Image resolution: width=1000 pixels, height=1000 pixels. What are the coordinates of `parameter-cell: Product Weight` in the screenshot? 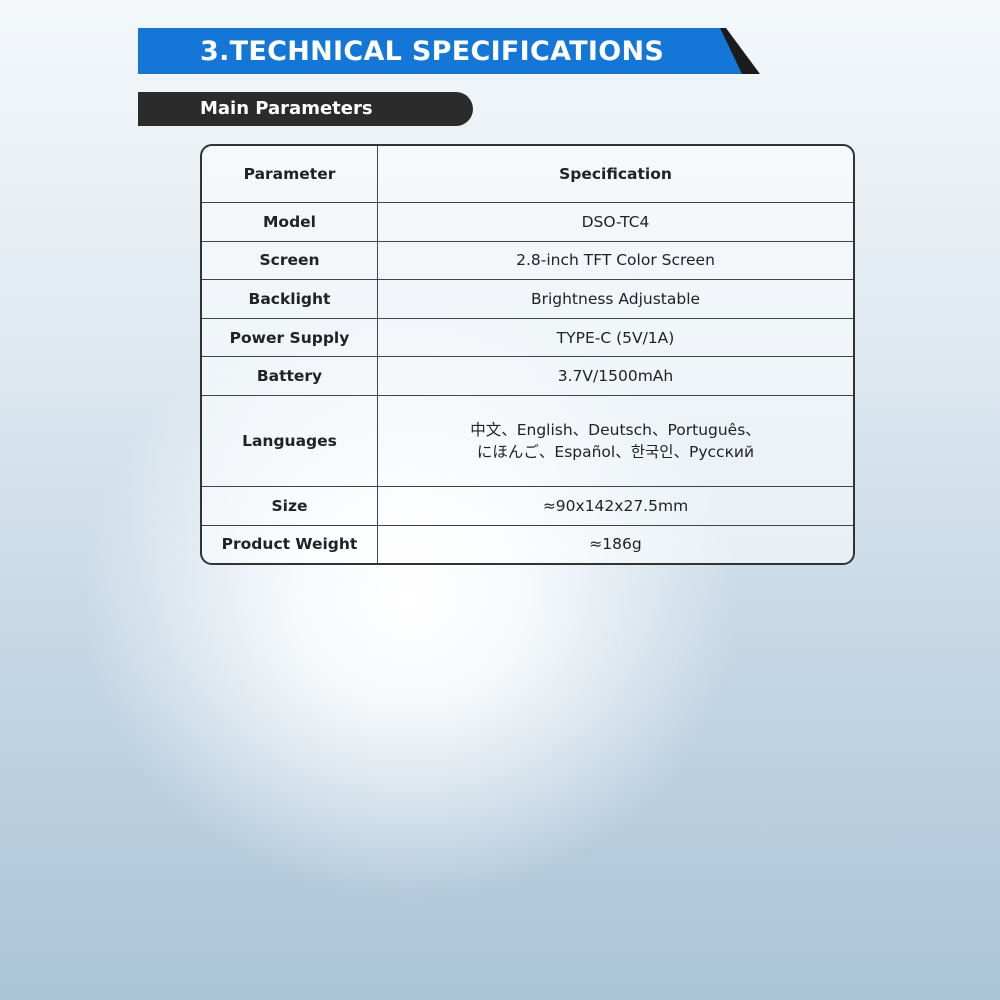 It's located at (290, 543).